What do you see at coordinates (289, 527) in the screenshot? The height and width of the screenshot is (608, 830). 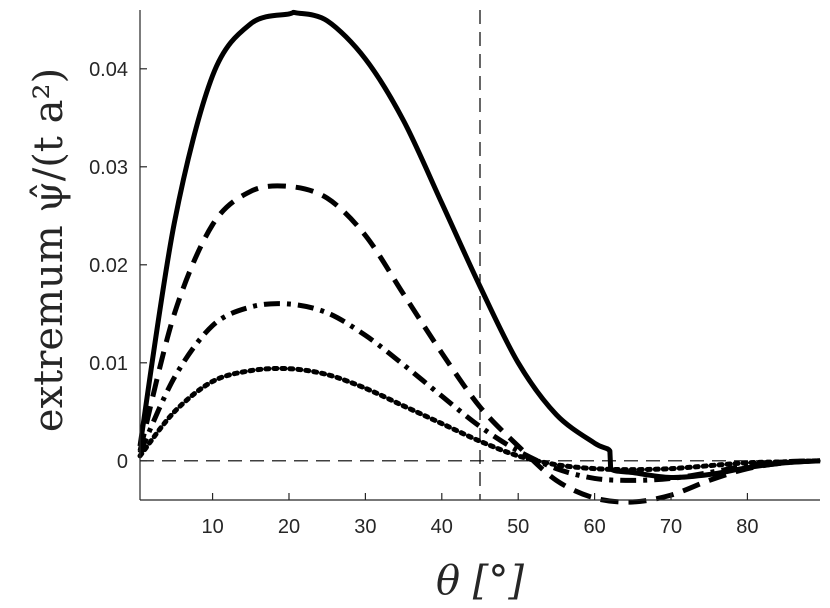 I see `x-tick-label: 20` at bounding box center [289, 527].